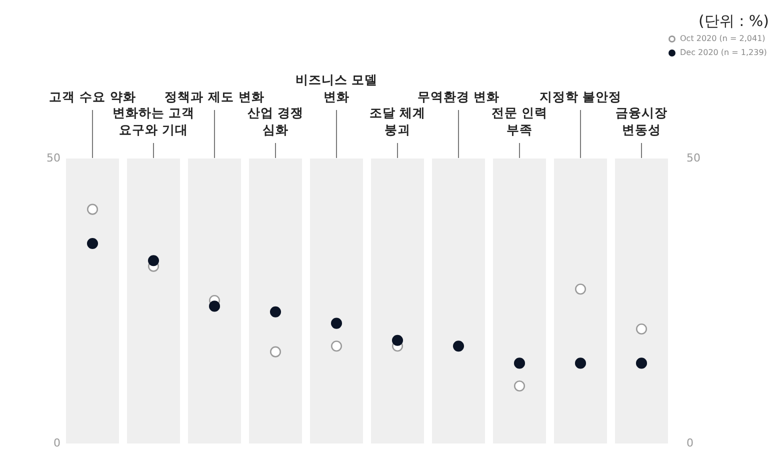 This screenshot has width=773, height=450. I want to click on x-tick-label: 무역환경 변화, so click(458, 96).